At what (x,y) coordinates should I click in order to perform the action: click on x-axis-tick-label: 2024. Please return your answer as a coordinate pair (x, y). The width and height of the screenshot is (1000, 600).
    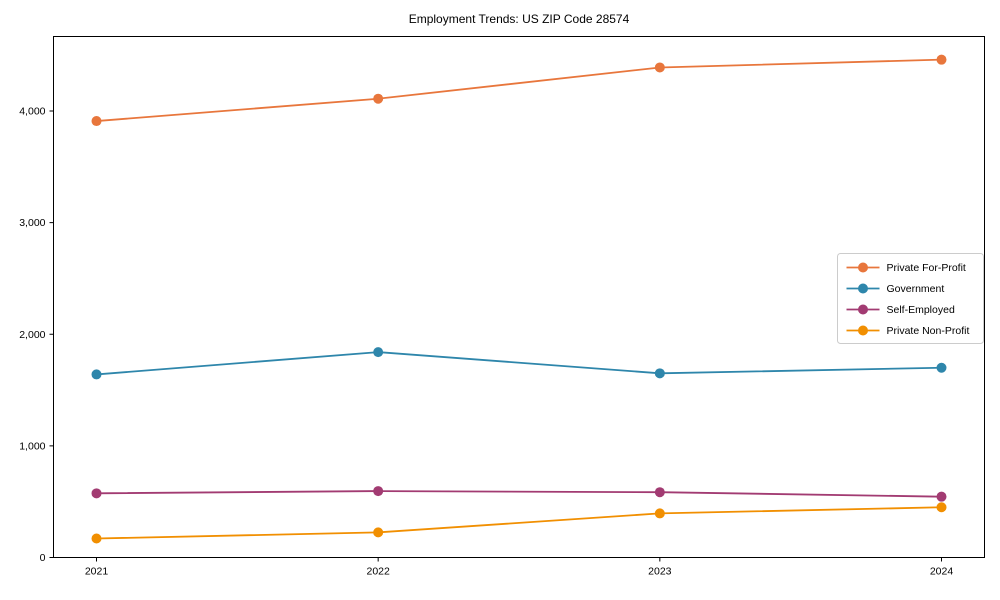
    Looking at the image, I should click on (942, 572).